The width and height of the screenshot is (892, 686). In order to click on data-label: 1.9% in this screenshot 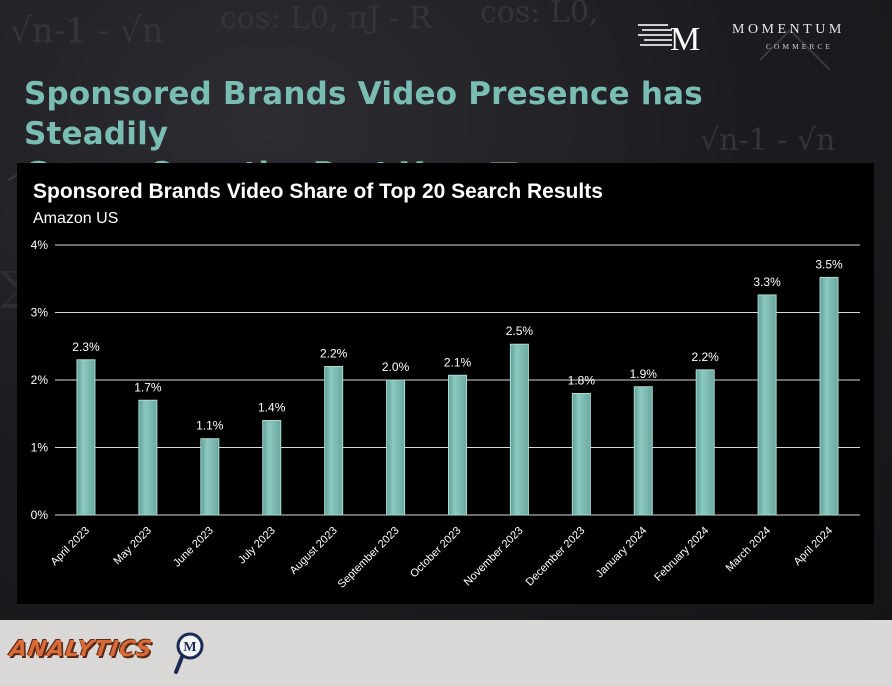, I will do `click(644, 374)`.